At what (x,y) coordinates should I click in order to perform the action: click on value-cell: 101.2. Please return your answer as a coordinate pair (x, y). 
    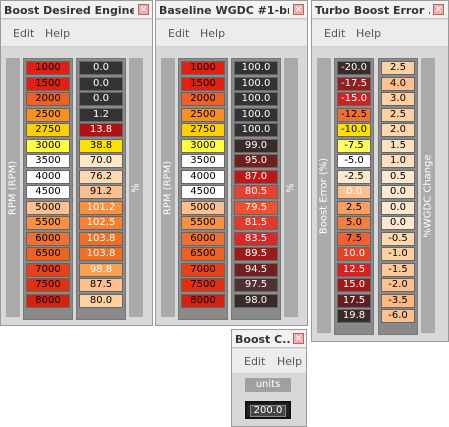
    Looking at the image, I should click on (101, 207).